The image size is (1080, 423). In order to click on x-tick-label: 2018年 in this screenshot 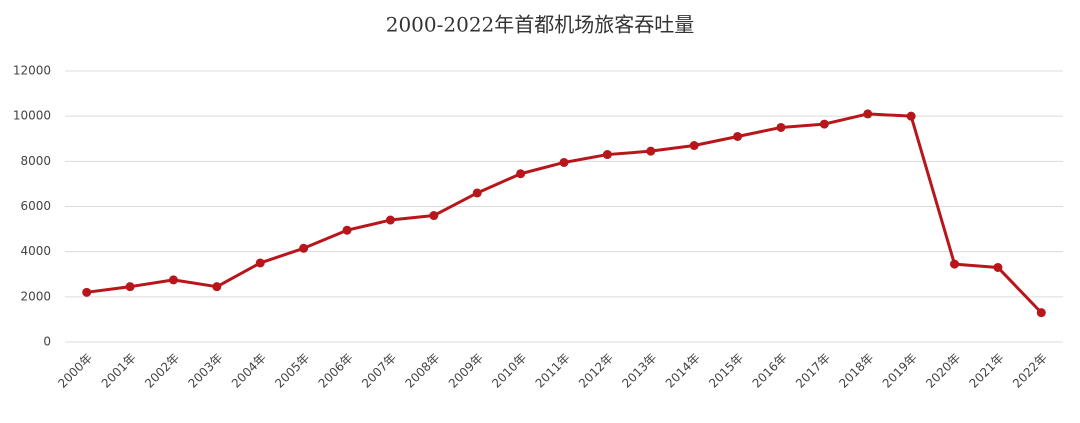, I will do `click(856, 371)`.